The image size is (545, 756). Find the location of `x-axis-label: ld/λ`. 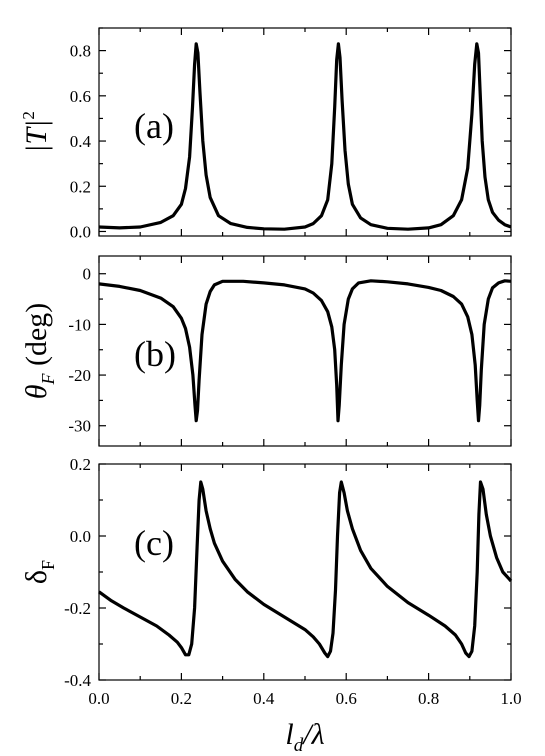

x-axis-label: ld/λ is located at coordinates (304, 737).